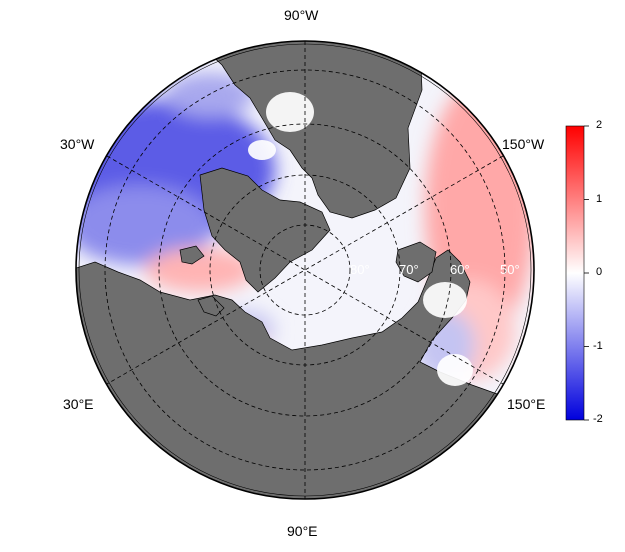  I want to click on latitude-label-70: 70°, so click(409, 269).